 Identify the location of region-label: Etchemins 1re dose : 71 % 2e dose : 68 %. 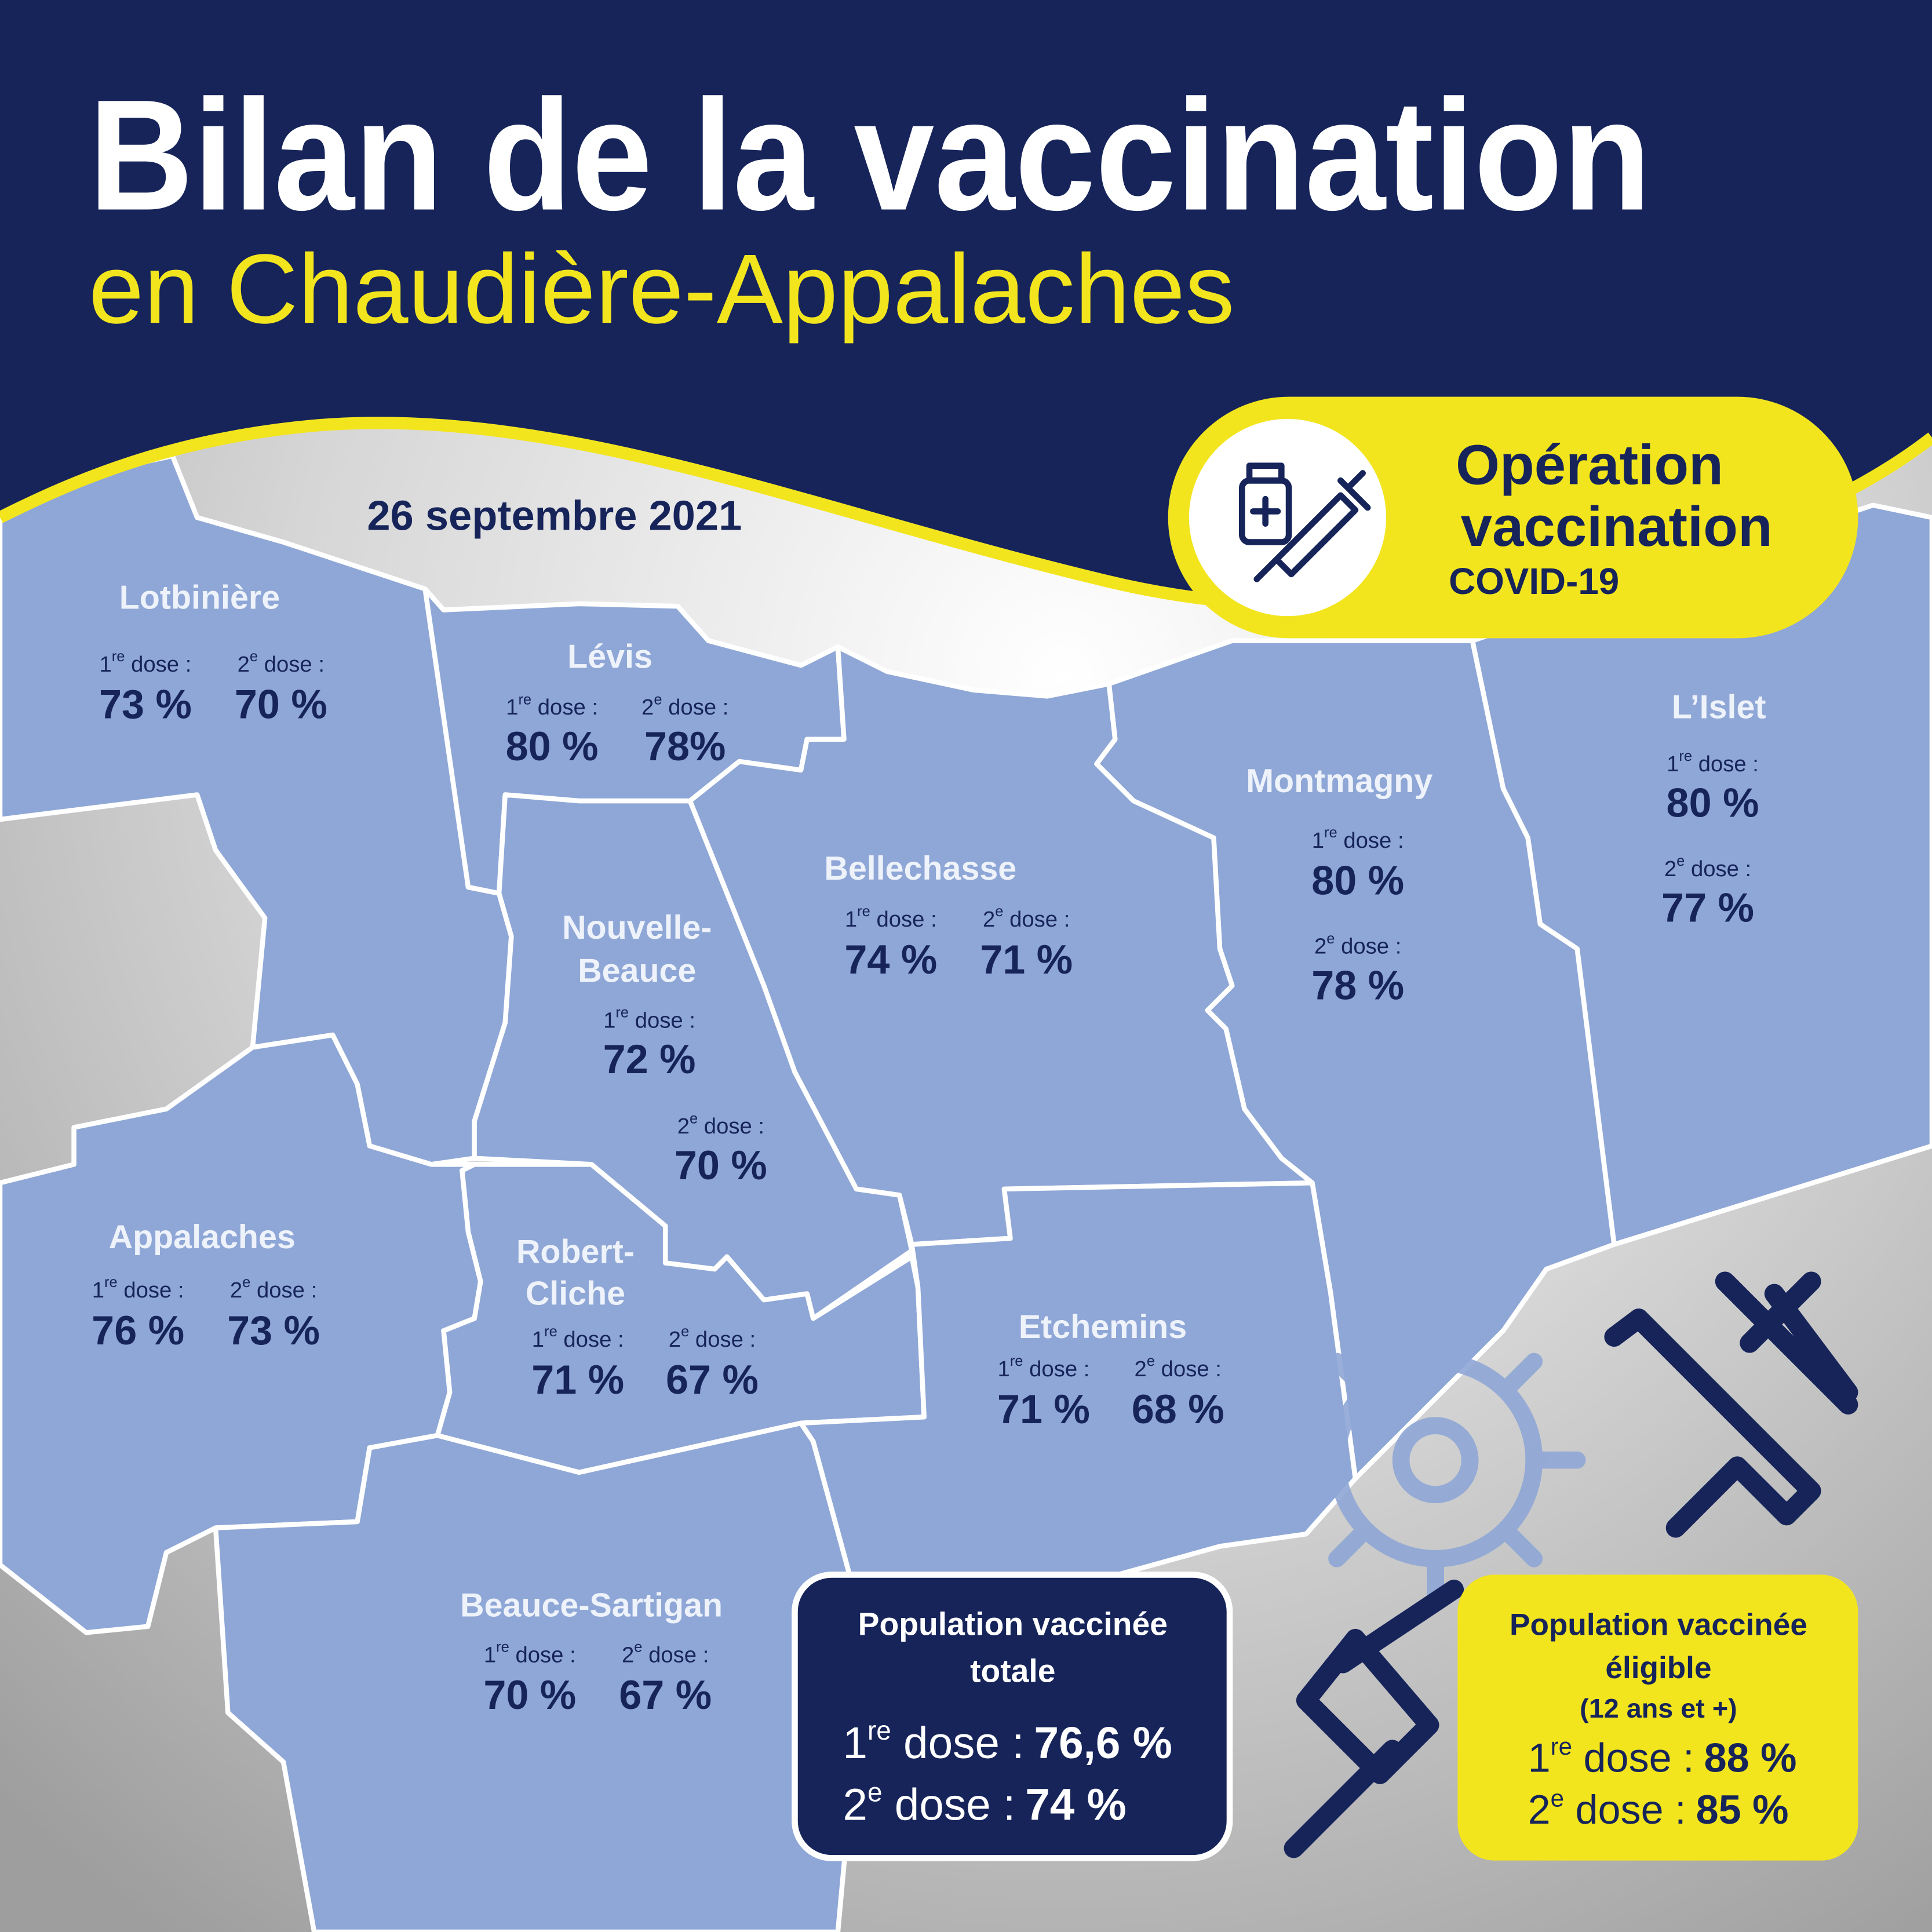
(1110, 1370).